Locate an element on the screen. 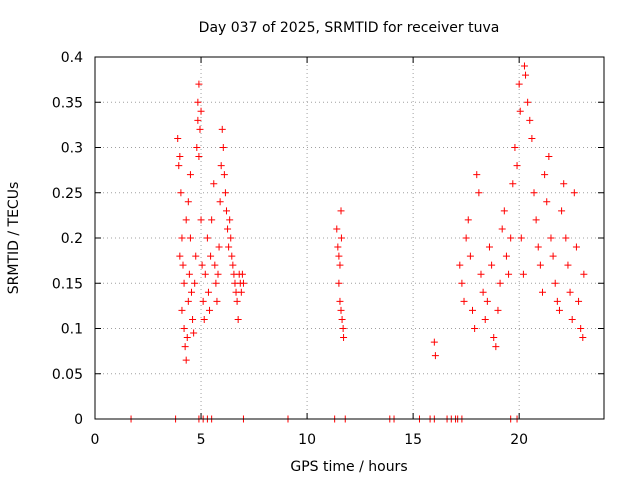 This screenshot has width=640, height=480. x-axis-label: GPS time / hours is located at coordinates (348, 467).